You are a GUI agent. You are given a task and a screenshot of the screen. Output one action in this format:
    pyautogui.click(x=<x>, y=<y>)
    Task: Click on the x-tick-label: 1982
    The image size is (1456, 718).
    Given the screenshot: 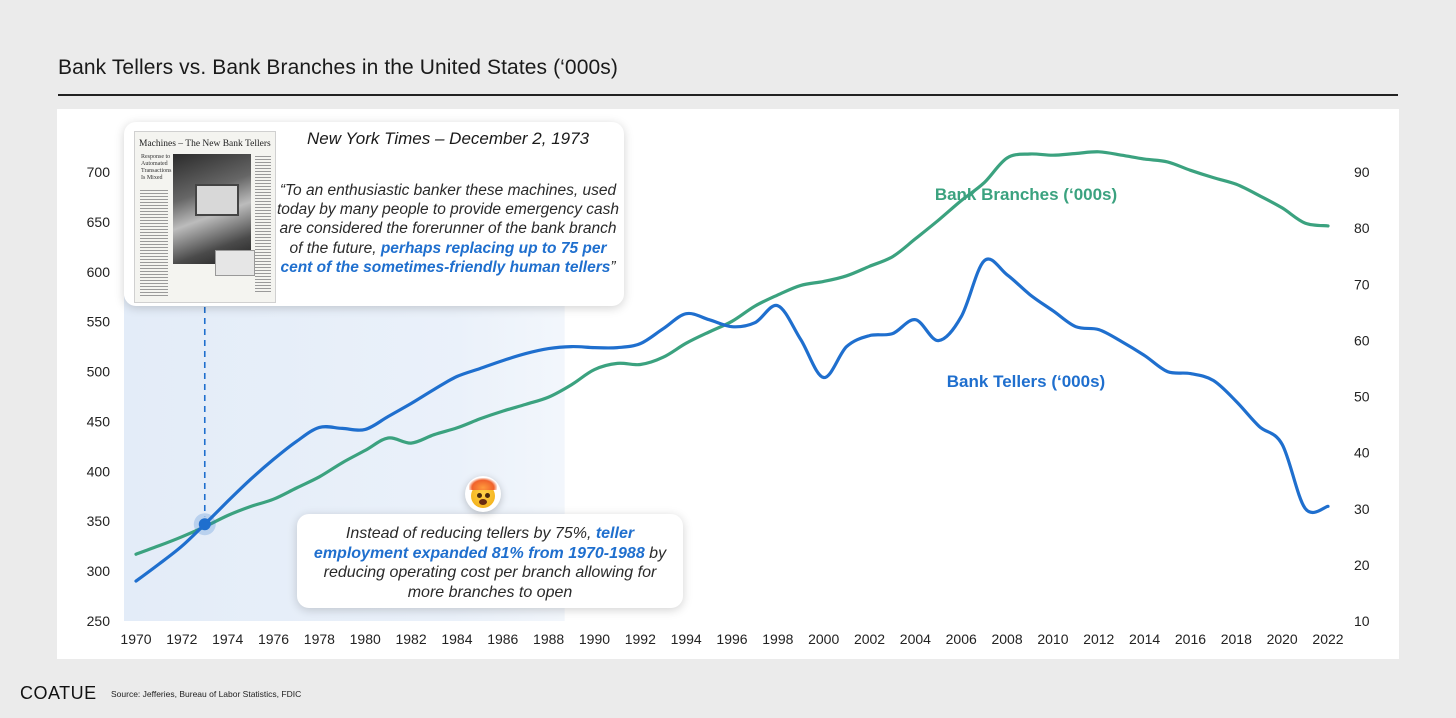 What is the action you would take?
    pyautogui.click(x=410, y=639)
    